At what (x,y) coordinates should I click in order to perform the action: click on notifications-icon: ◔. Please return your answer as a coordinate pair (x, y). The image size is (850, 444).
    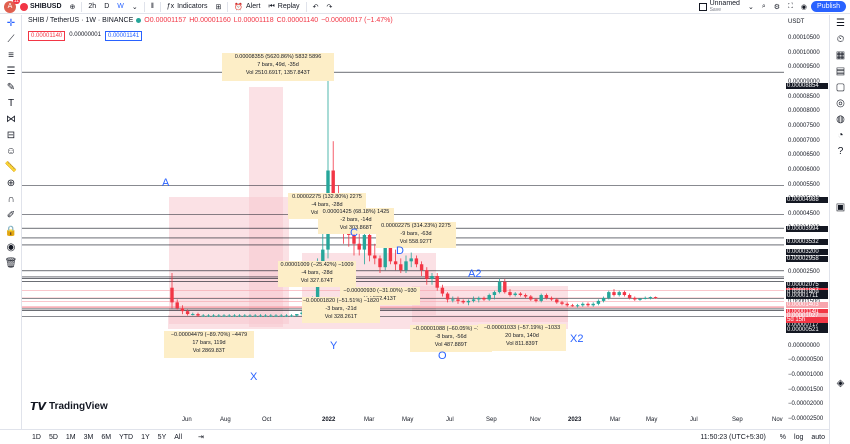
    Looking at the image, I should click on (840, 135).